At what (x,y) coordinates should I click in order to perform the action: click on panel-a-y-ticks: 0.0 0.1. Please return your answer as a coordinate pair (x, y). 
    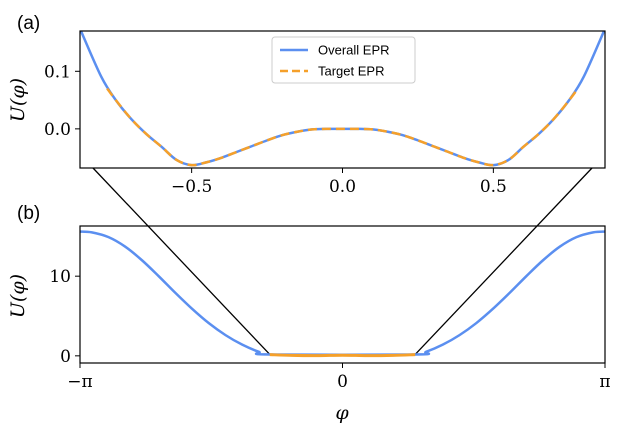
    Looking at the image, I should click on (62, 101).